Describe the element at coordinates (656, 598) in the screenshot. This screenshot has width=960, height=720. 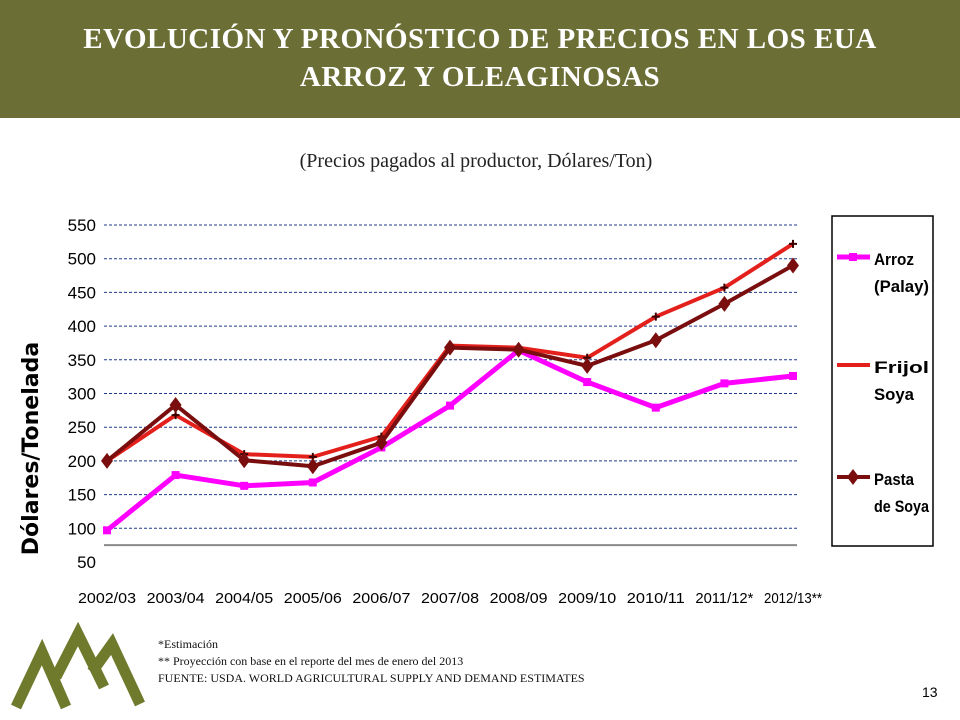
I see `x-tick-label: 2010/11` at that location.